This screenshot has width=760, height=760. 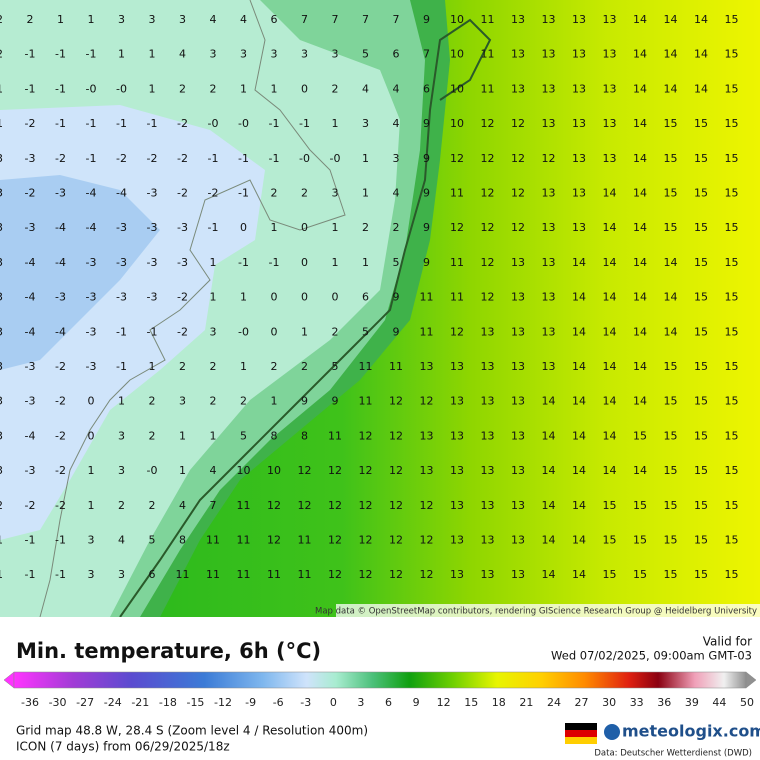 What do you see at coordinates (305, 702) in the screenshot?
I see `colorbar-label: -3` at bounding box center [305, 702].